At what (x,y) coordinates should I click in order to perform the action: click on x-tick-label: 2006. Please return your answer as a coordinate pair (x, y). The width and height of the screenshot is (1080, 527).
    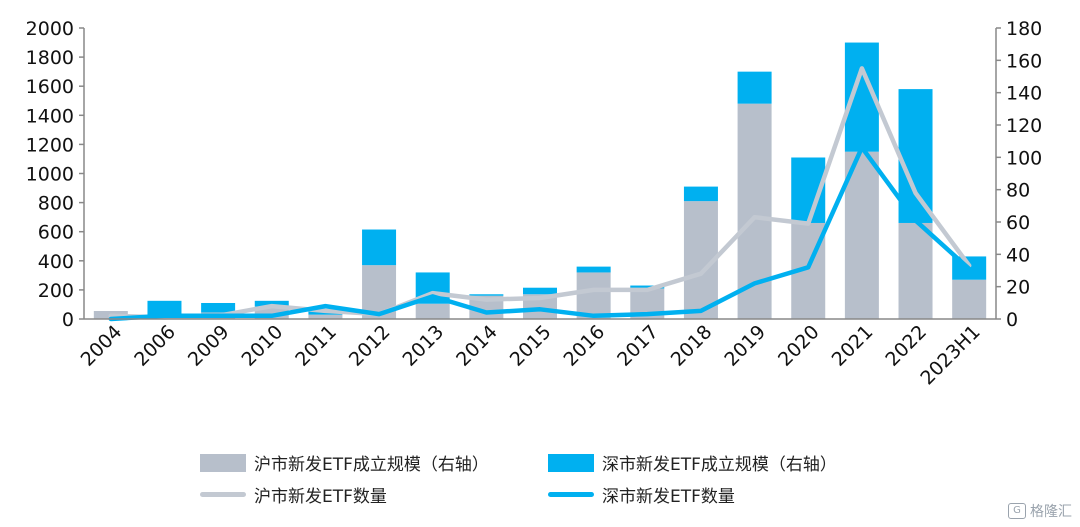
    Looking at the image, I should click on (155, 346).